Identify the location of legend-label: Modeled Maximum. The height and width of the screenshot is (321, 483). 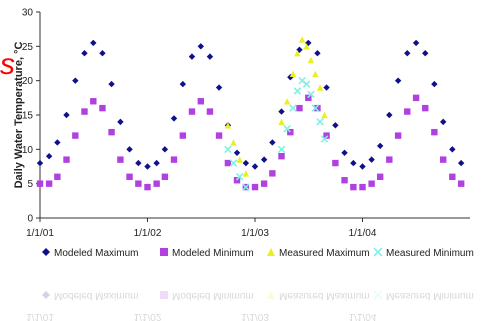
(96, 253).